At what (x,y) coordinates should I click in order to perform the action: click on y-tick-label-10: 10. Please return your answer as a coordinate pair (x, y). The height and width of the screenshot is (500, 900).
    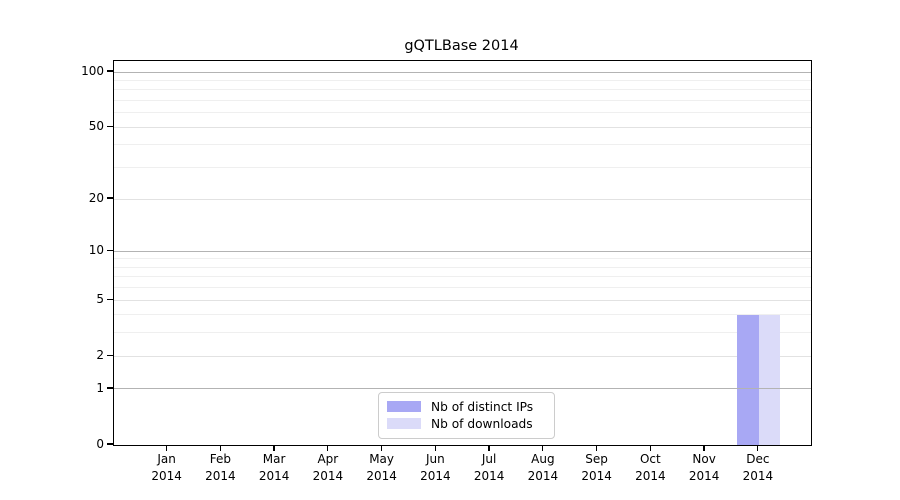
    Looking at the image, I should click on (96, 250).